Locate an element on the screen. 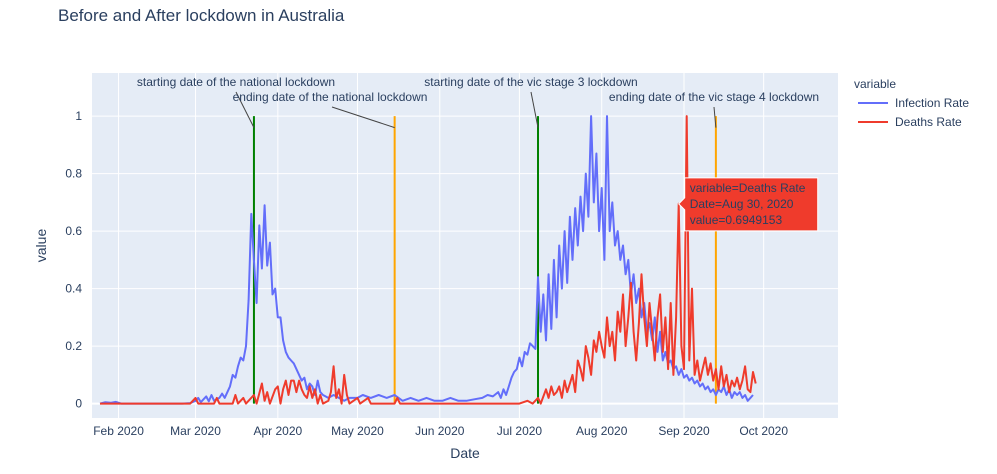 This screenshot has height=474, width=997. x-tick-label: Jun 2020 is located at coordinates (440, 431).